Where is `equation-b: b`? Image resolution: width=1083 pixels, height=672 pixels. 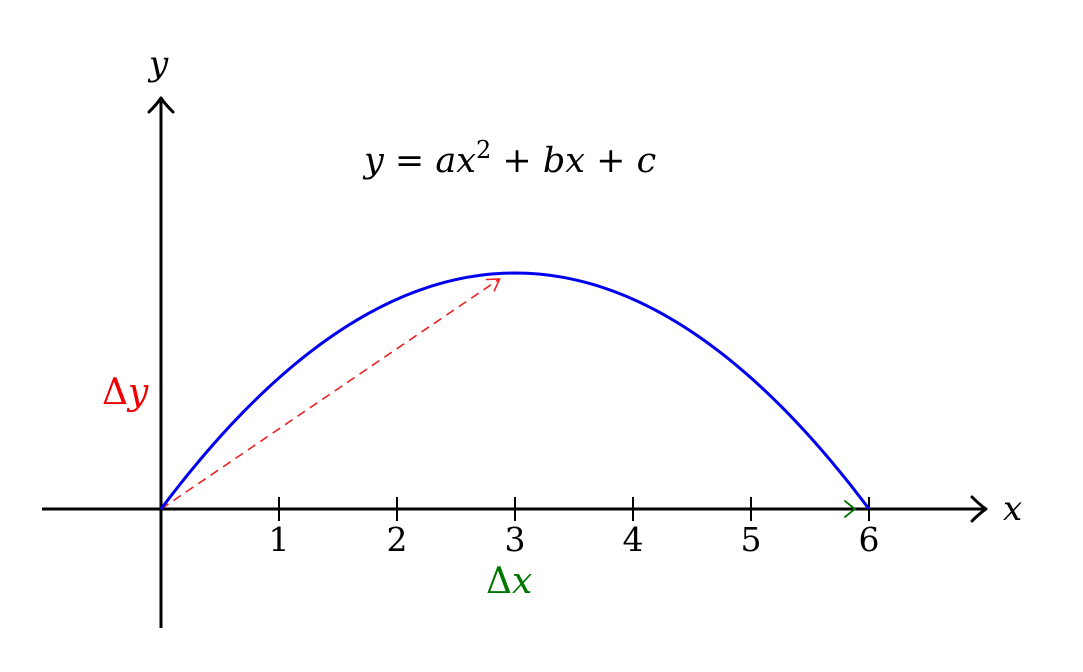 equation-b: b is located at coordinates (554, 161).